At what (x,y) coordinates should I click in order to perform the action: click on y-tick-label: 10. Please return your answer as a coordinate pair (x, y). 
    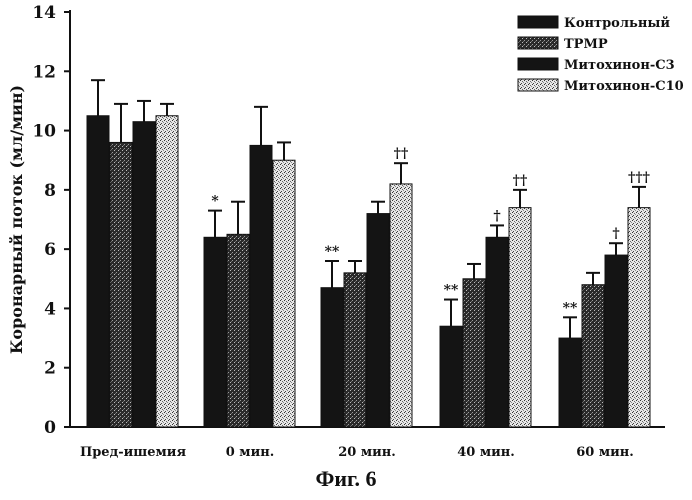
    Looking at the image, I should click on (44, 132).